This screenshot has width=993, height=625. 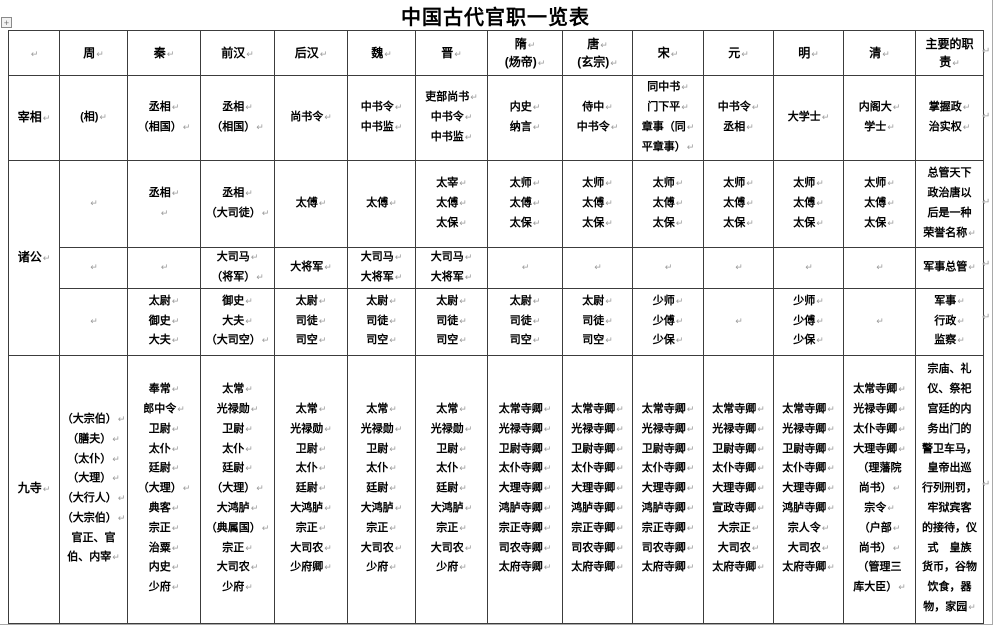 I want to click on column-header: 周↵, so click(x=93, y=53).